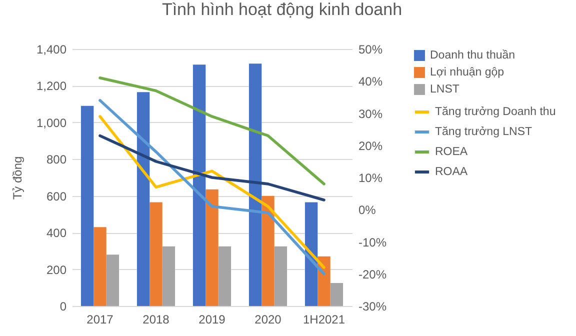 The width and height of the screenshot is (576, 336). What do you see at coordinates (445, 90) in the screenshot?
I see `legend-label: LNST` at bounding box center [445, 90].